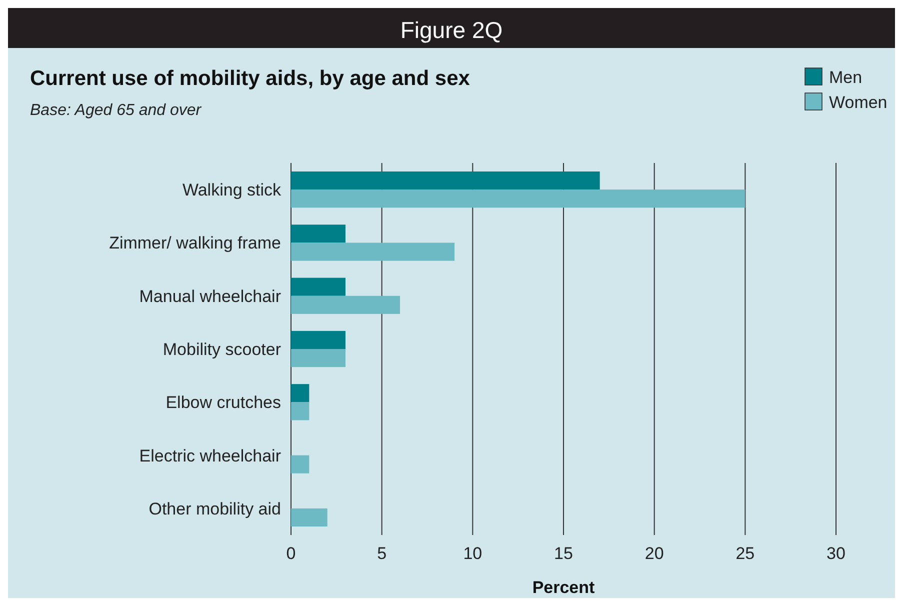 The width and height of the screenshot is (903, 606). I want to click on y-tick-label: Electric wheelchair, so click(210, 456).